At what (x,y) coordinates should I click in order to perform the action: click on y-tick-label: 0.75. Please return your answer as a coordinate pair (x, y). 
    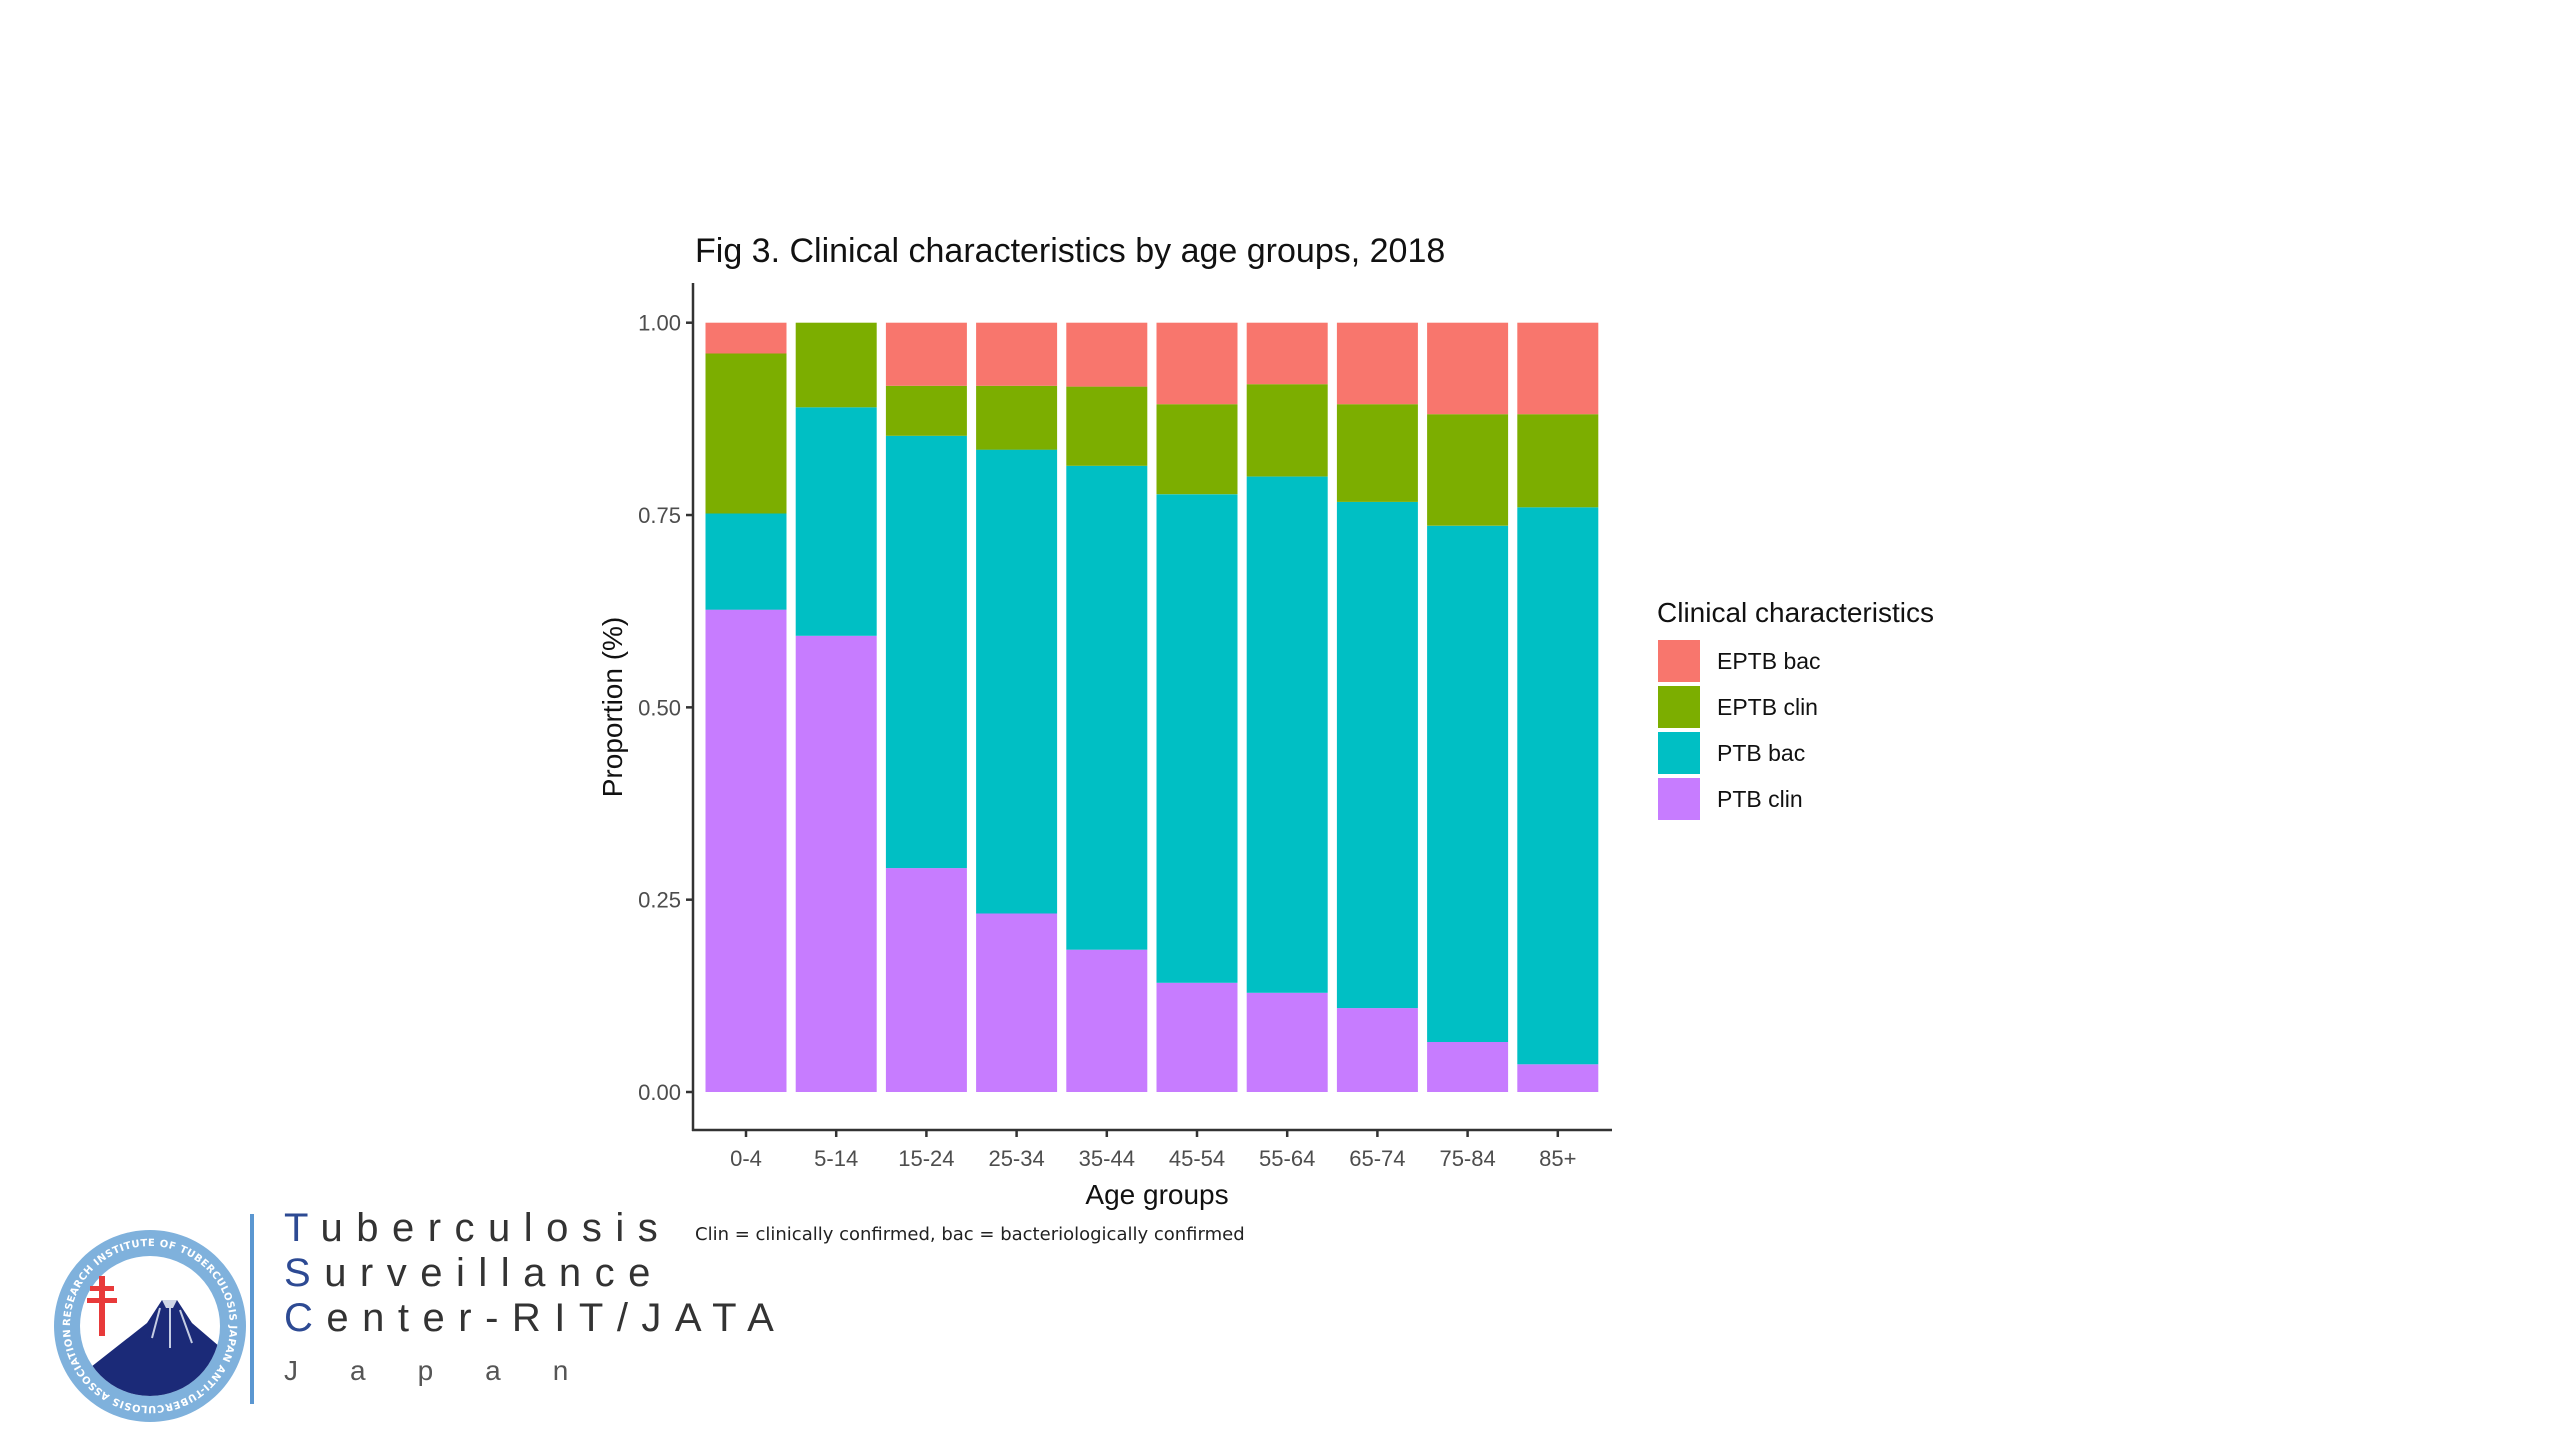
    Looking at the image, I should click on (659, 515).